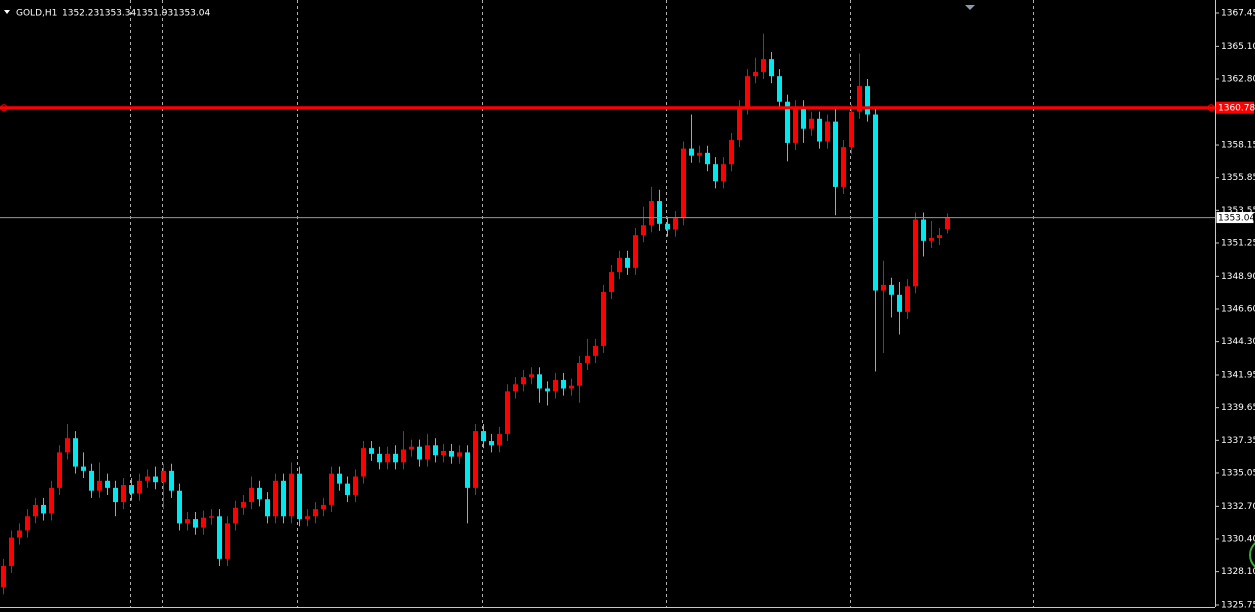 Image resolution: width=1255 pixels, height=612 pixels. What do you see at coordinates (1238, 342) in the screenshot?
I see `y-tick-label: 1344.30` at bounding box center [1238, 342].